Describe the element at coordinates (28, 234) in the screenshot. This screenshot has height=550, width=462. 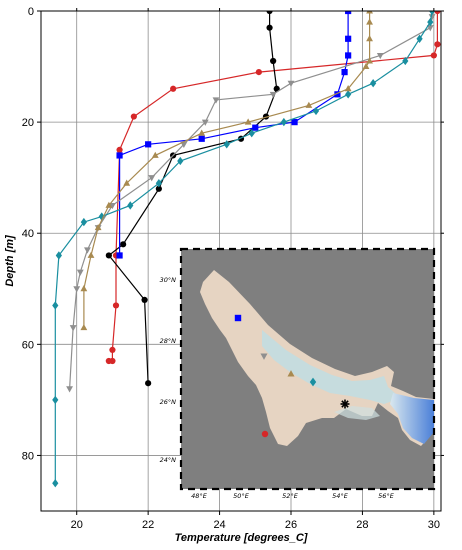
I see `y-tick-label: 40` at that location.